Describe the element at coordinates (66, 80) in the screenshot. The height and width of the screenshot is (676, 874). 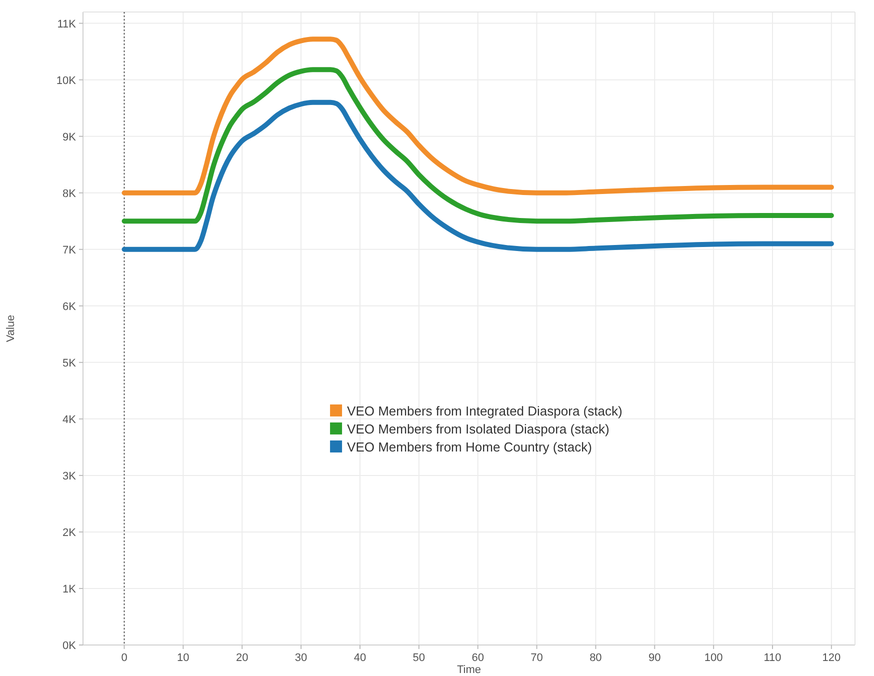
I see `y-tick-label: 10K` at that location.